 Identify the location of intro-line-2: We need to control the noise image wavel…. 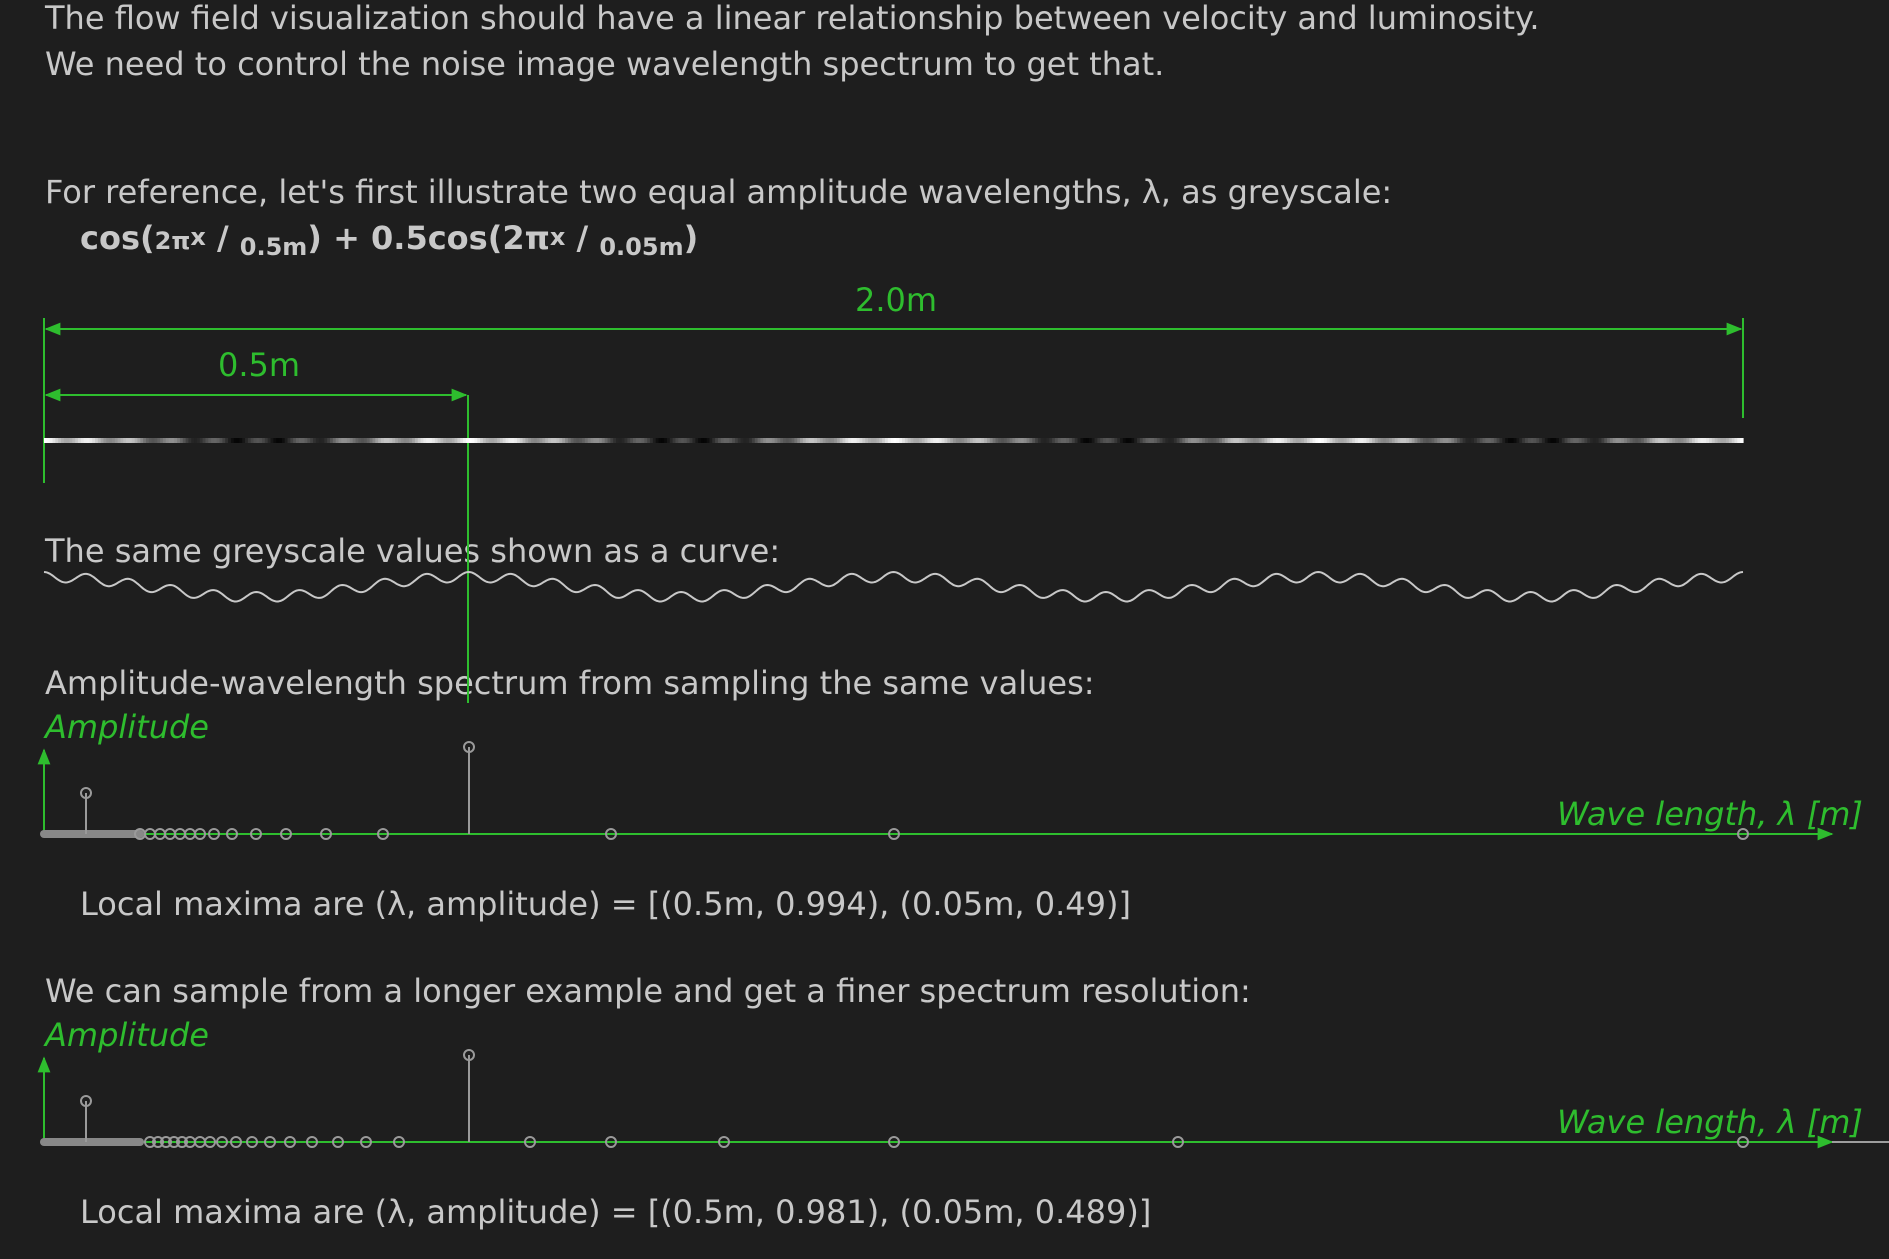
(605, 64).